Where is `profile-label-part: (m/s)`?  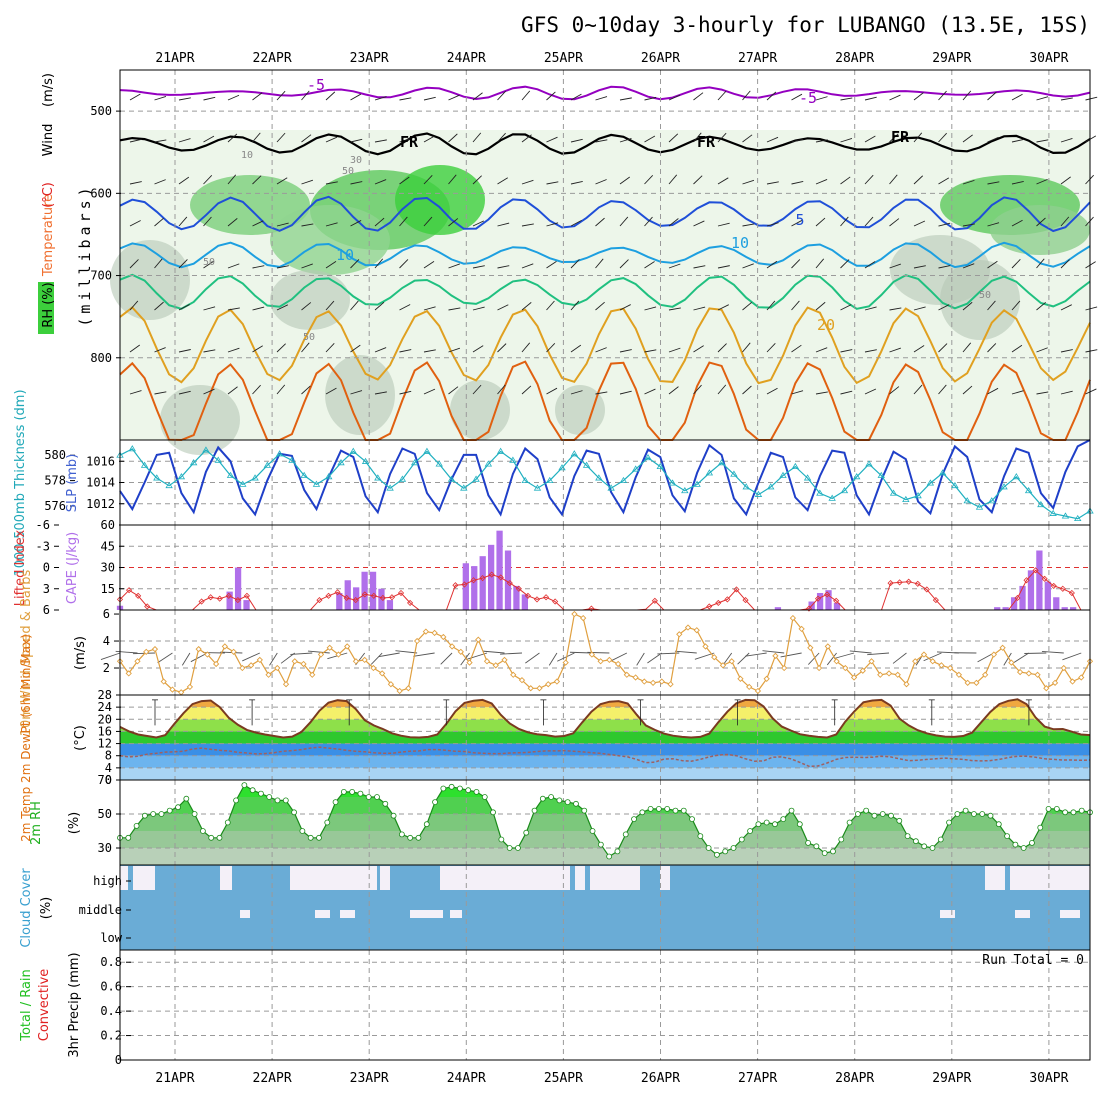
profile-label-part: (m/s) is located at coordinates (48, 90).